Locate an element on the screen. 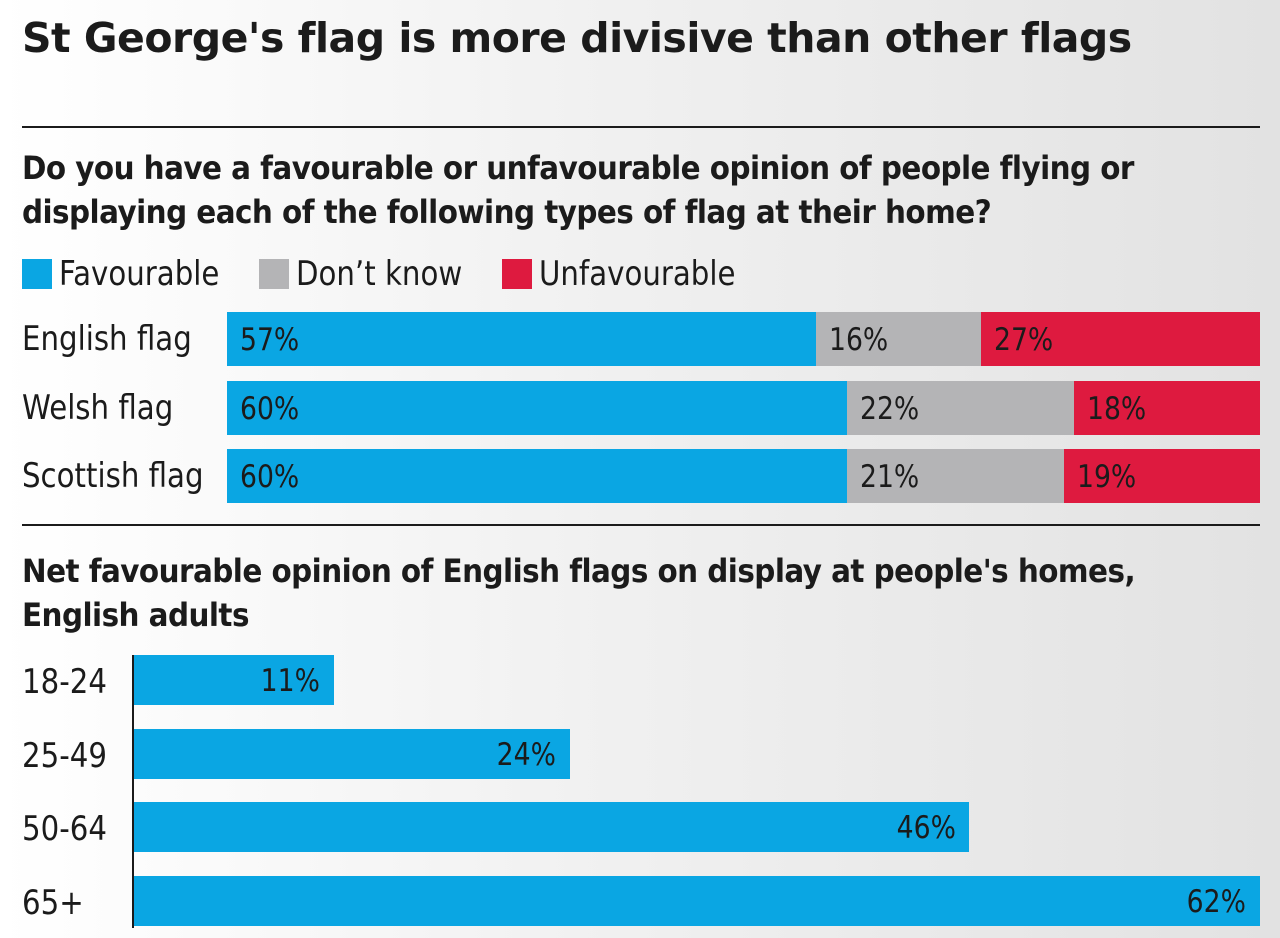  bar-segment-unfavourable-english-flag is located at coordinates (1120, 339).